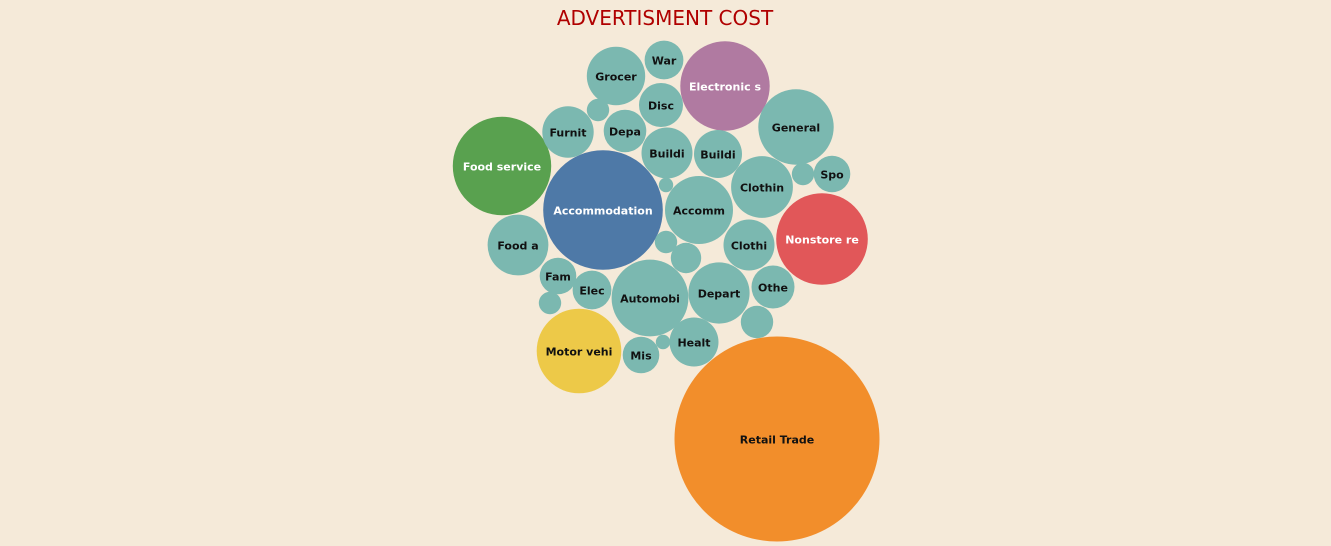 This screenshot has height=546, width=1331. I want to click on bubble: Nonstore re, so click(822, 239).